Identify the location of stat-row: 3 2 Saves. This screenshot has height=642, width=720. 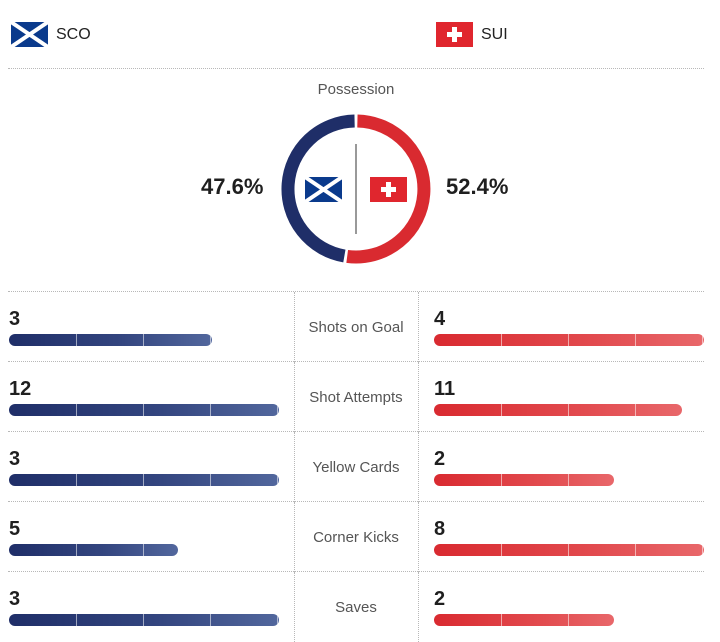
(356, 606).